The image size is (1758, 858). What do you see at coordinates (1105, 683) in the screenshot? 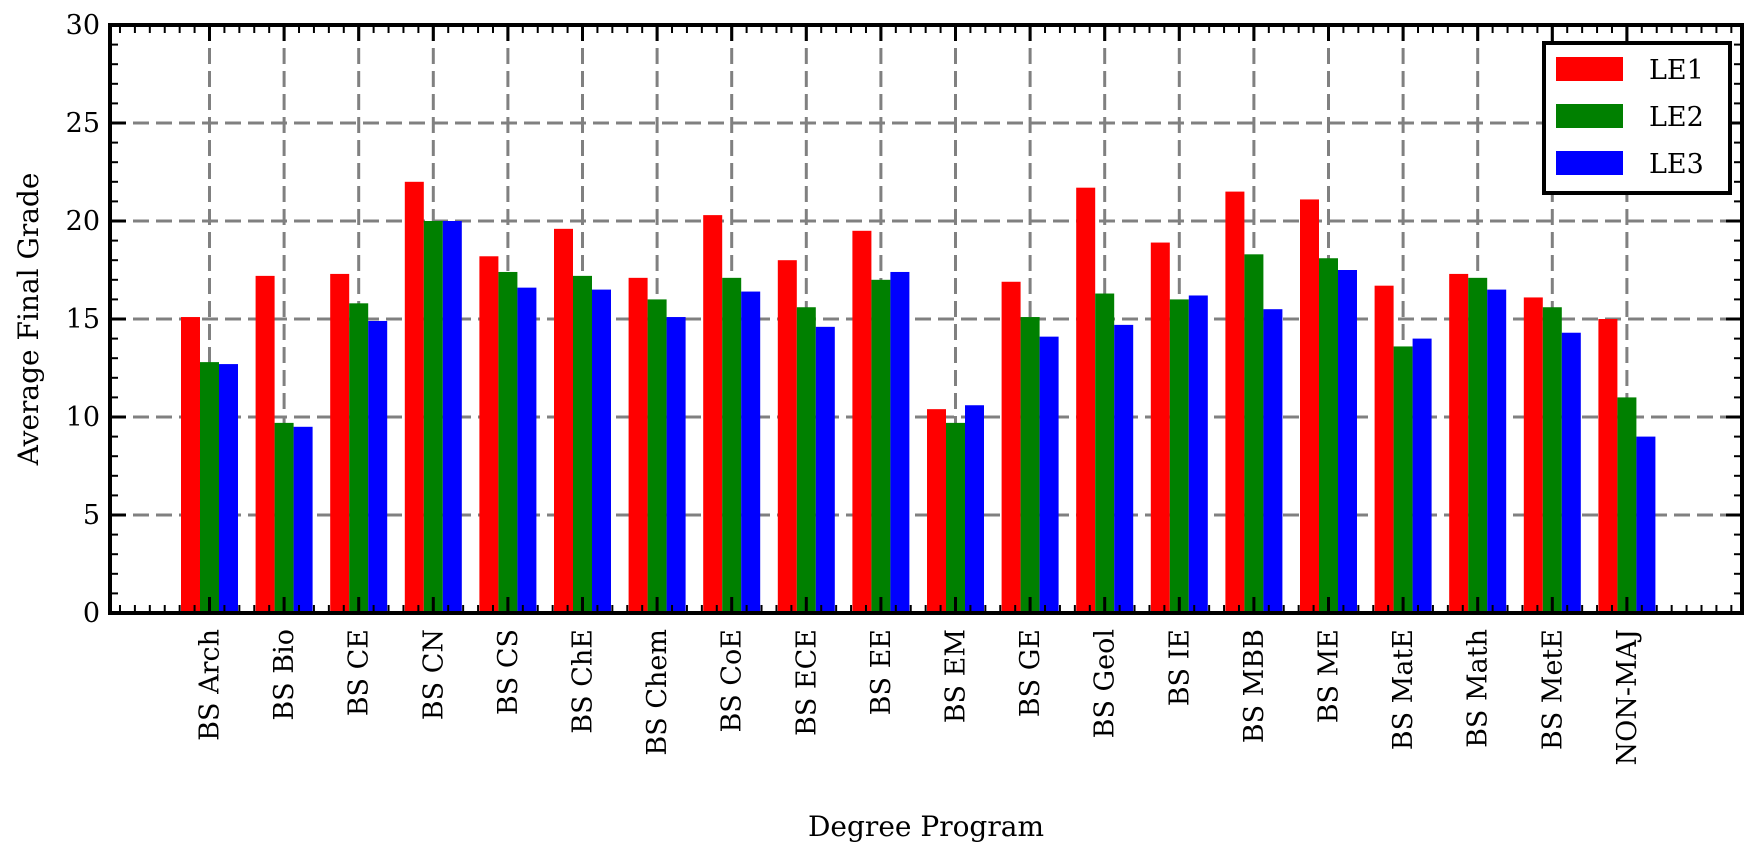
I see `x-tick-label: BS Geol` at bounding box center [1105, 683].